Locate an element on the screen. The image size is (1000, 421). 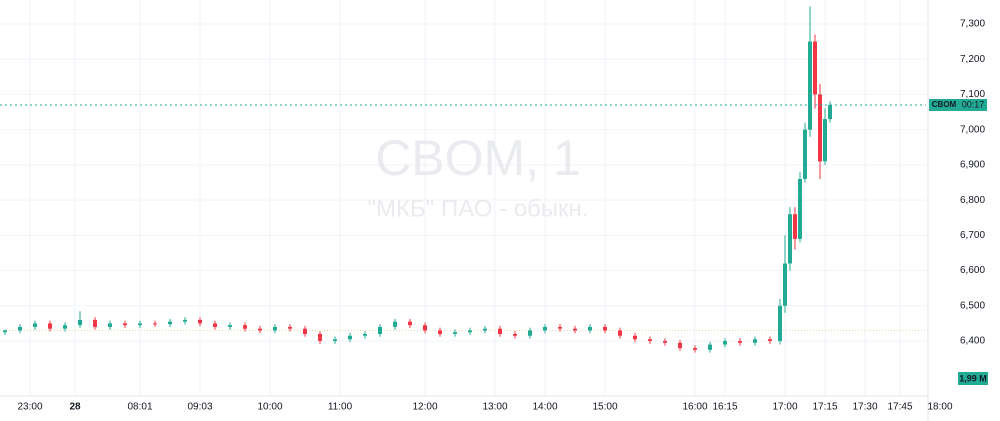
volume-box is located at coordinates (973, 378).